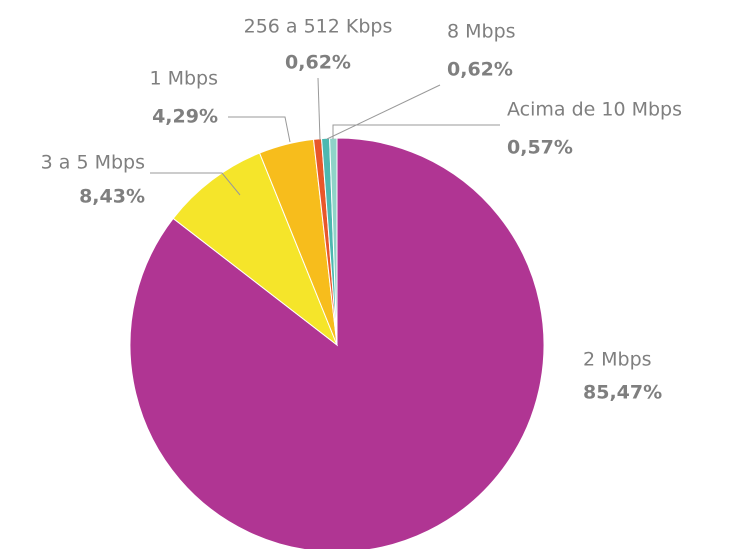  What do you see at coordinates (112, 197) in the screenshot?
I see `slice-value-label: 8,43%` at bounding box center [112, 197].